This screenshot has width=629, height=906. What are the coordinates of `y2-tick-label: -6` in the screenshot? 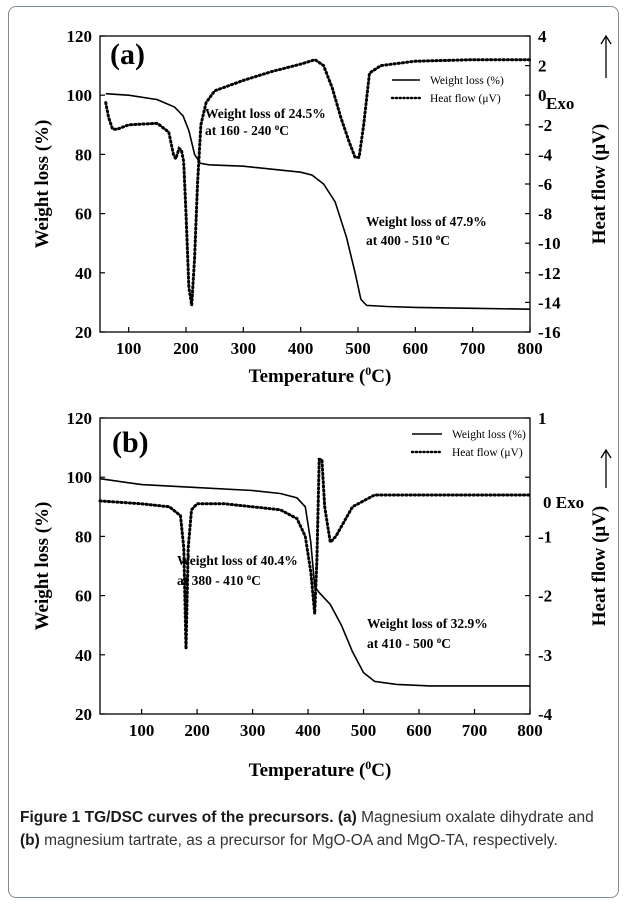 It's located at (545, 184).